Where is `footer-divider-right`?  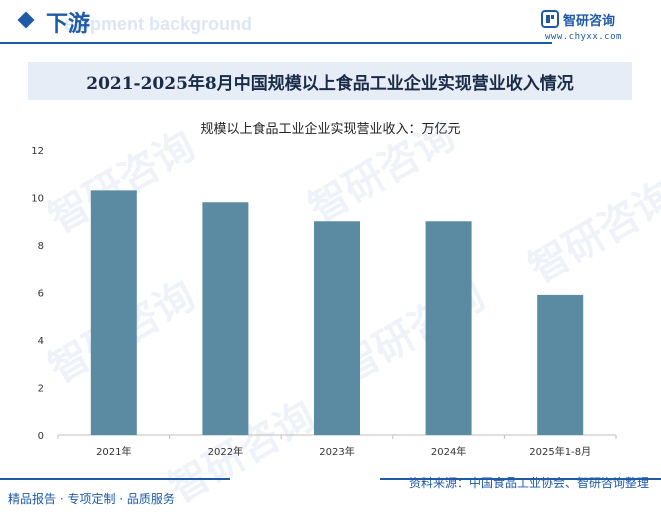 footer-divider-right is located at coordinates (520, 479).